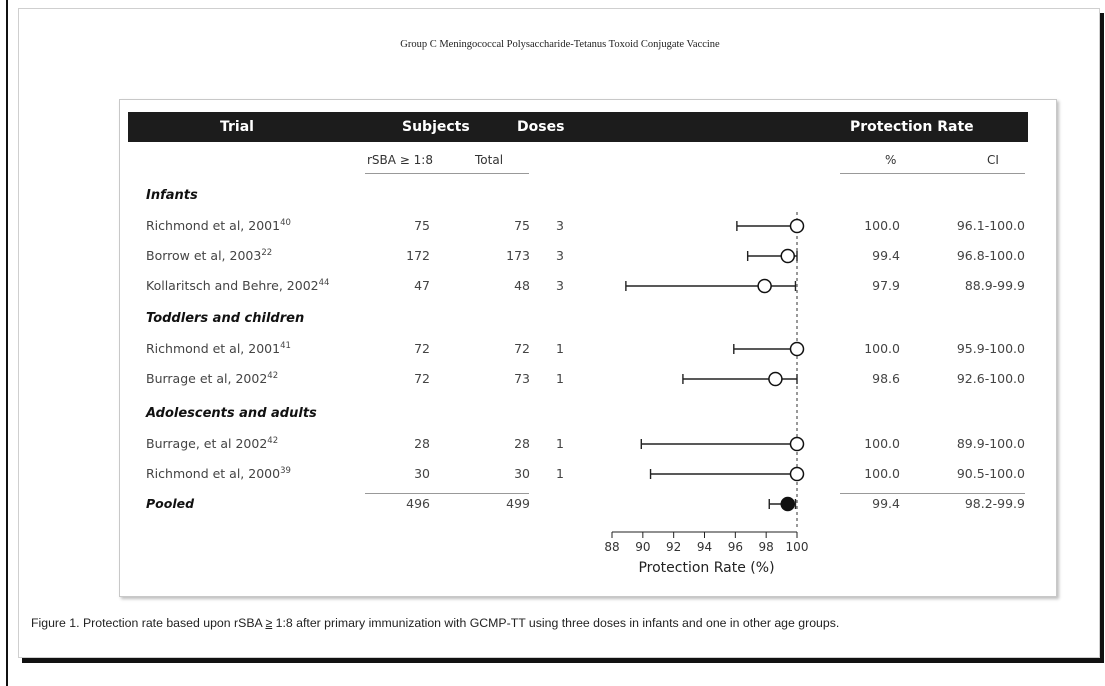  What do you see at coordinates (993, 160) in the screenshot?
I see `subheader-ci: CI` at bounding box center [993, 160].